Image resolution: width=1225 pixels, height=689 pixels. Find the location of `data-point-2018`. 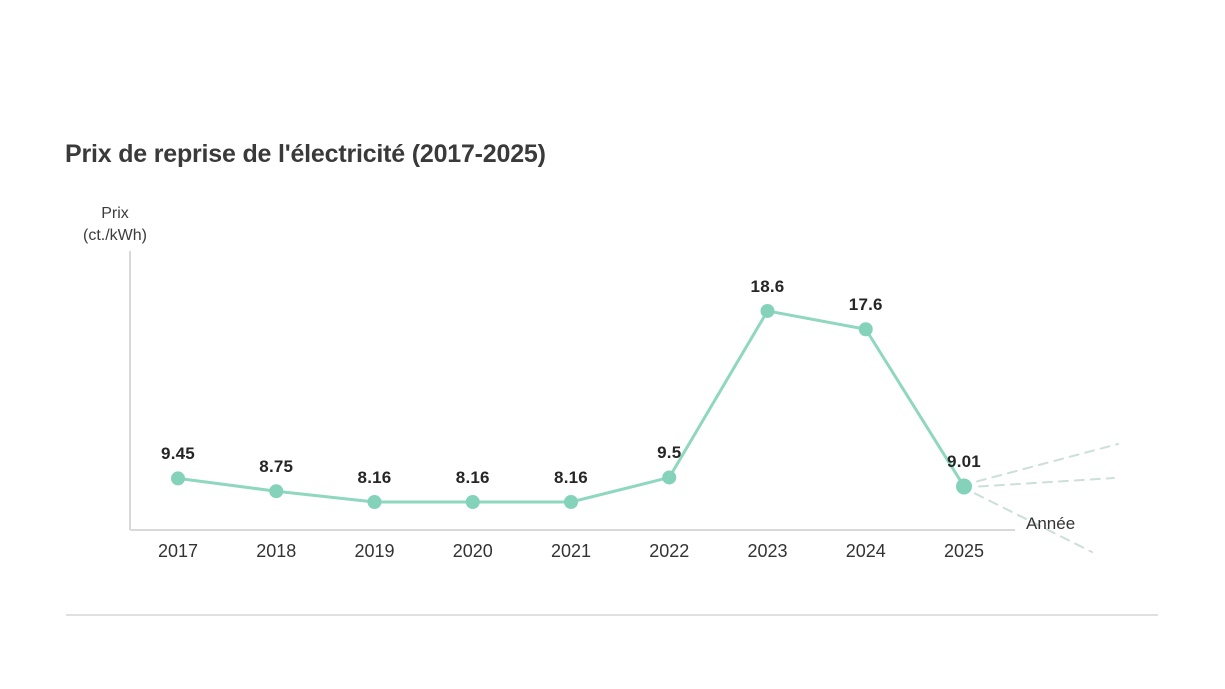

data-point-2018 is located at coordinates (276, 491).